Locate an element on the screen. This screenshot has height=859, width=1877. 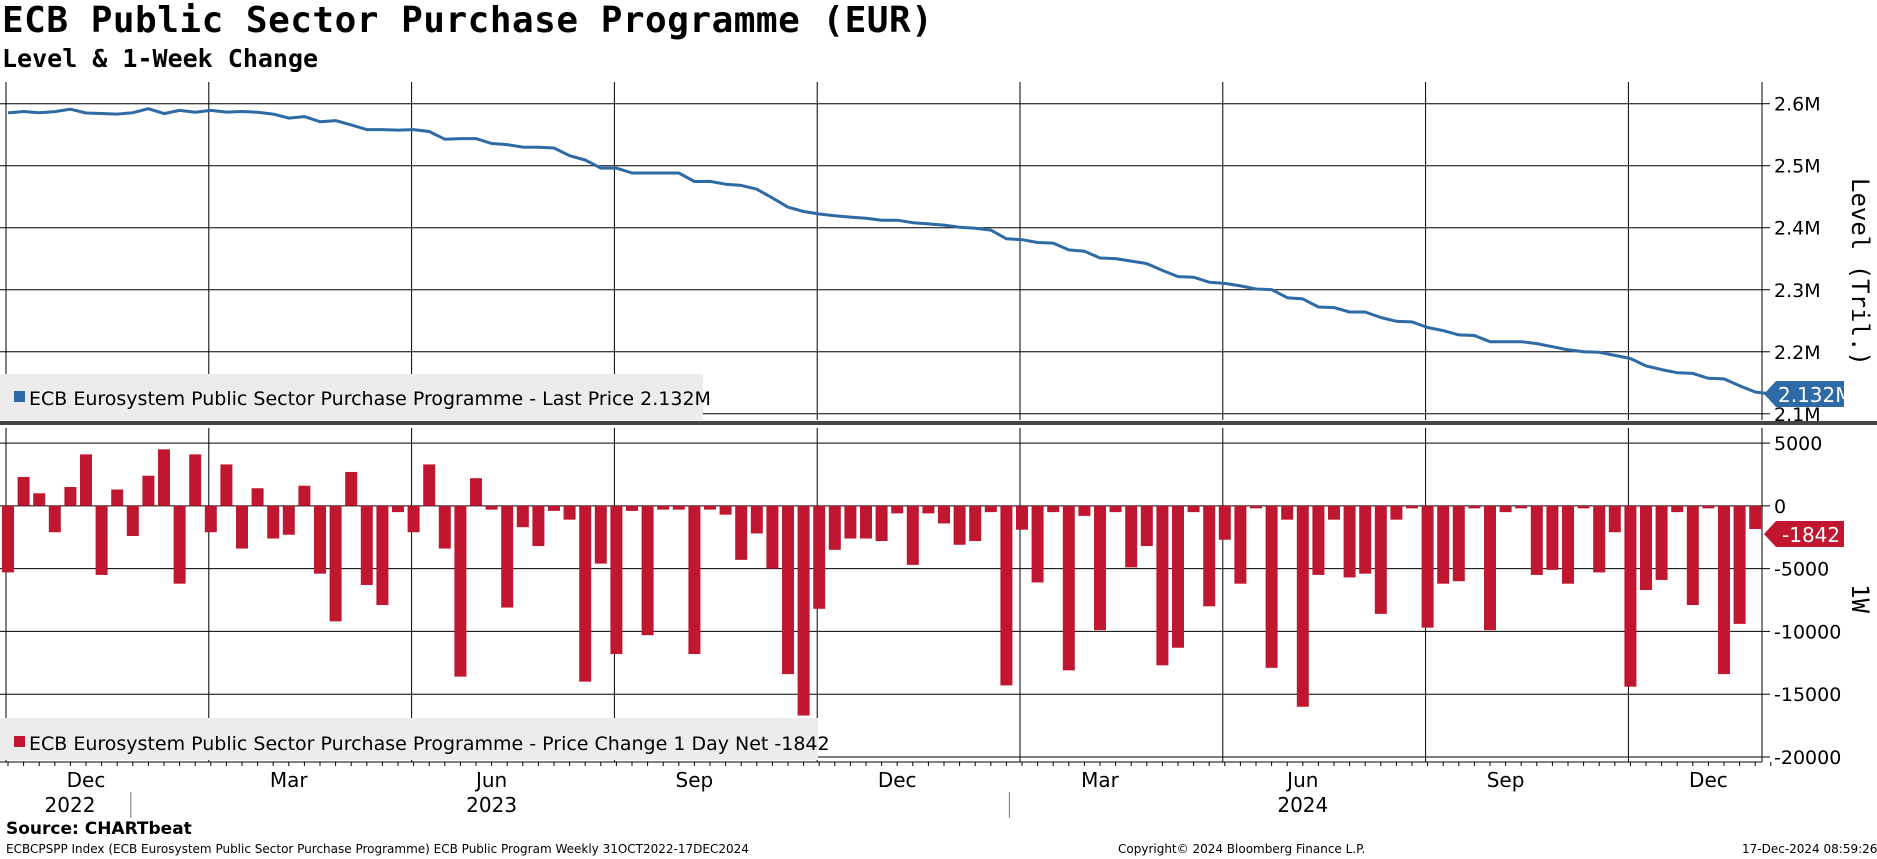
ytick-label-bottom: -10000 is located at coordinates (1807, 632).